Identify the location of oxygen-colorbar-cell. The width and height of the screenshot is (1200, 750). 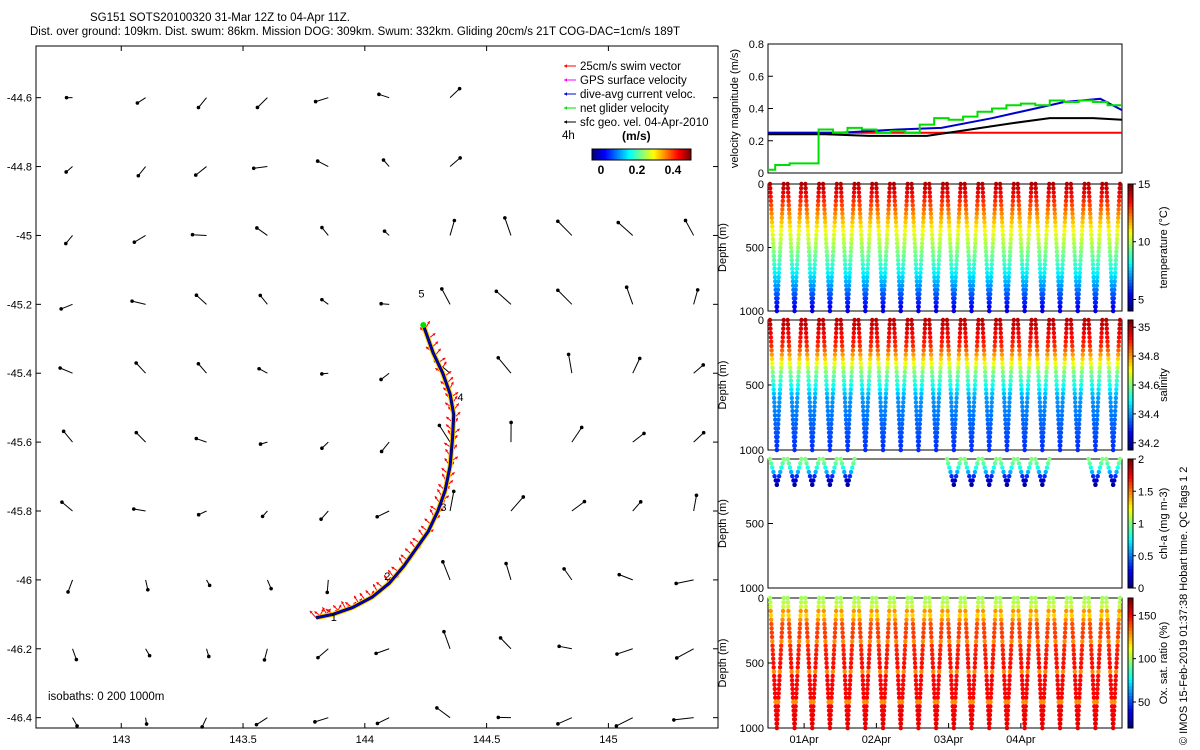
(1130, 717).